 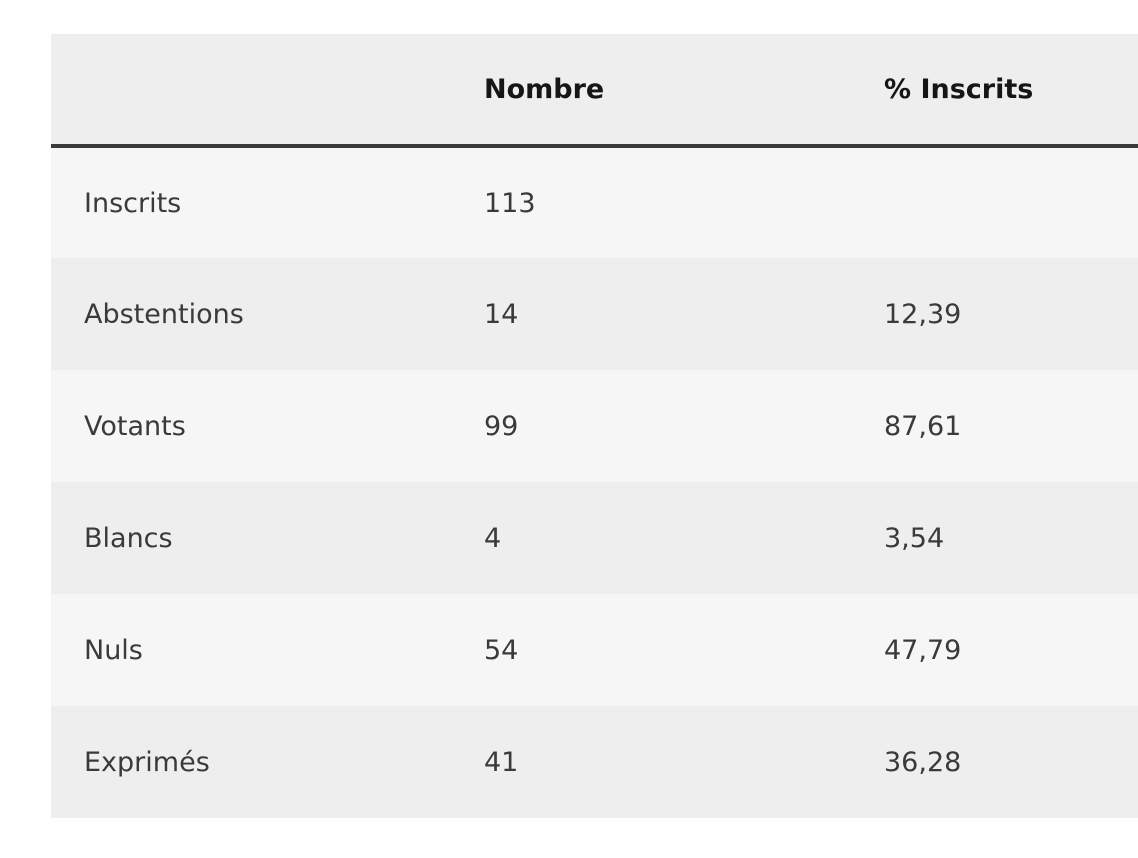 I want to click on table-row-inscrits: Inscrits 113, so click(x=594, y=202).